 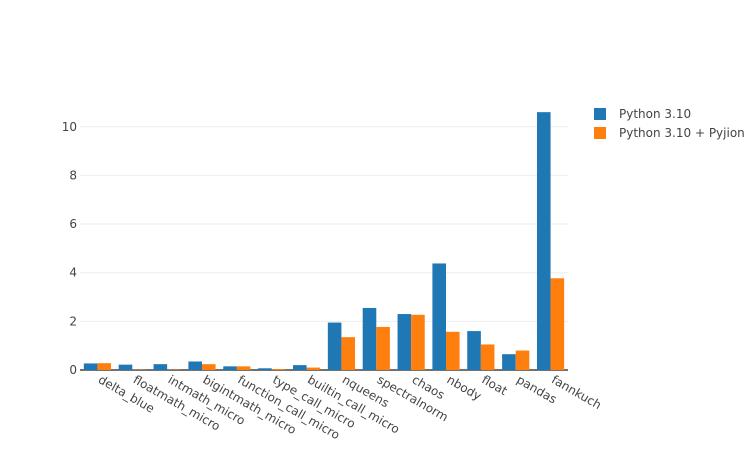 I want to click on bar-python-pandas, so click(x=509, y=362).